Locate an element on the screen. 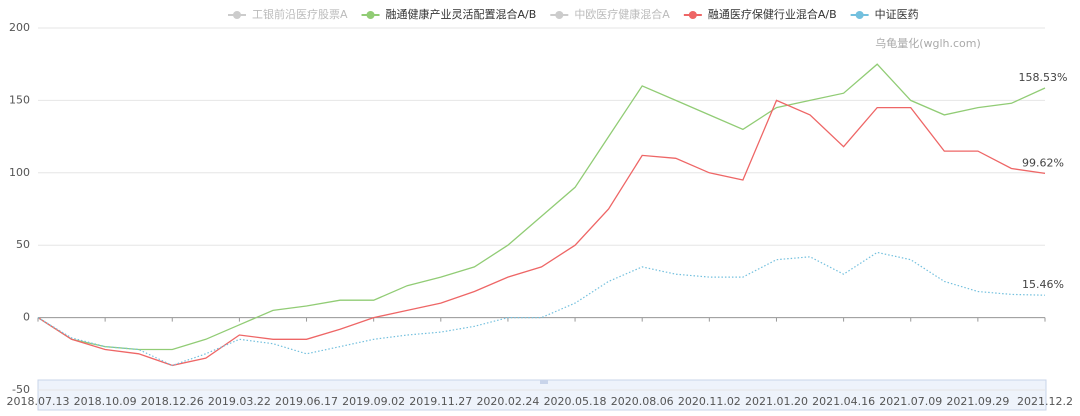 Image resolution: width=1080 pixels, height=416 pixels. end-label: 15.46% is located at coordinates (1043, 284).